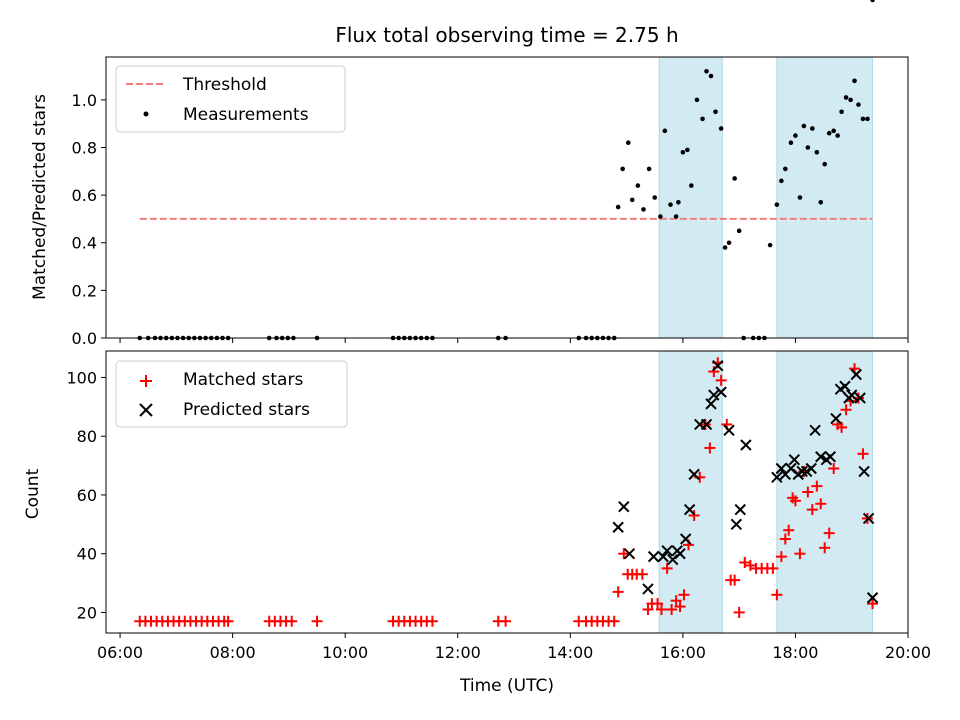  Describe the element at coordinates (224, 85) in the screenshot. I see `legend-threshold-label: Threshold` at that location.